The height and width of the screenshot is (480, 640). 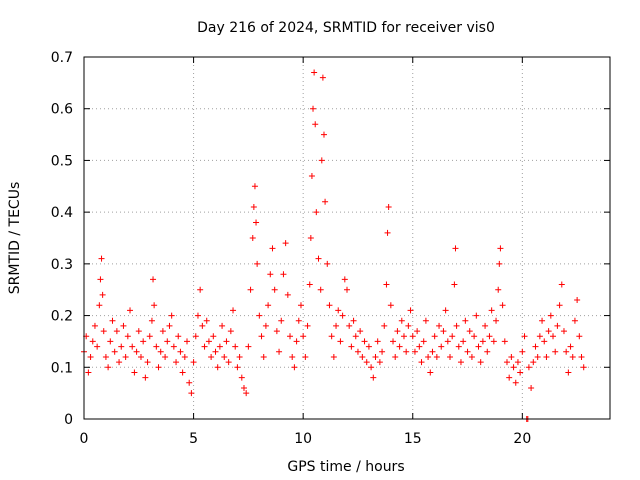 What do you see at coordinates (62, 58) in the screenshot?
I see `y-tick-label: 0.7` at bounding box center [62, 58].